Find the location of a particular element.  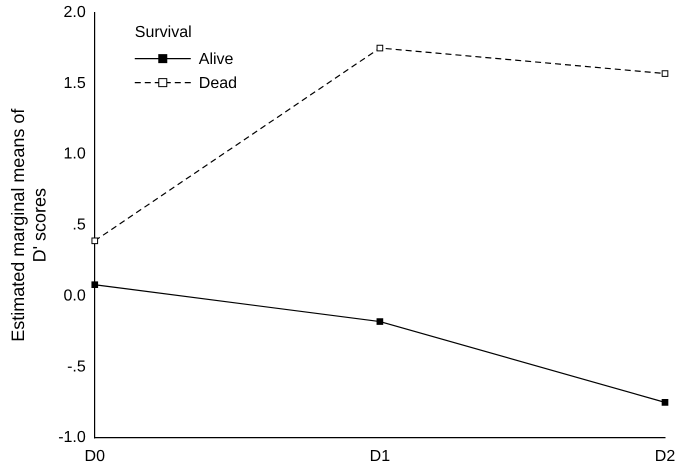

y-tick-label: .5 is located at coordinates (79, 225).